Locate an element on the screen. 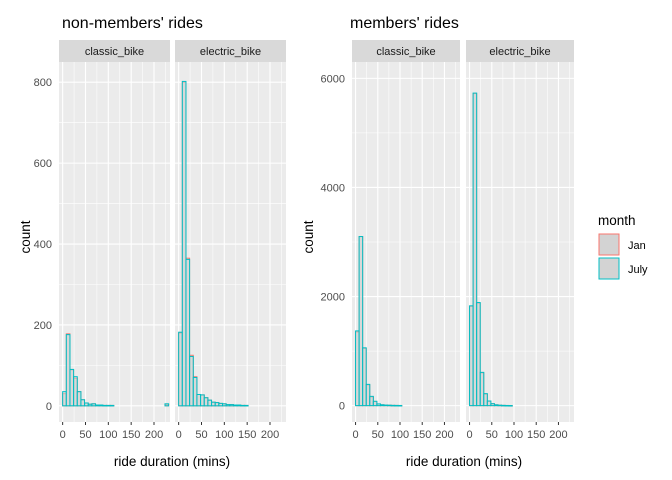  facet-members-electric-bike: electric_bike 0 50 100 150 200 is located at coordinates (520, 240).